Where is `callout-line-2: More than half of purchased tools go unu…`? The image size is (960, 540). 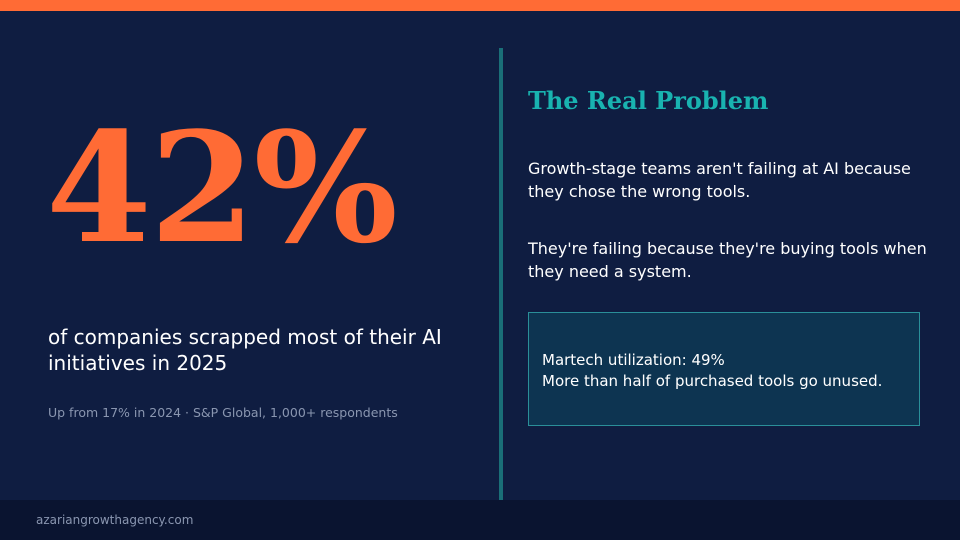 callout-line-2: More than half of purchased tools go unu… is located at coordinates (712, 381).